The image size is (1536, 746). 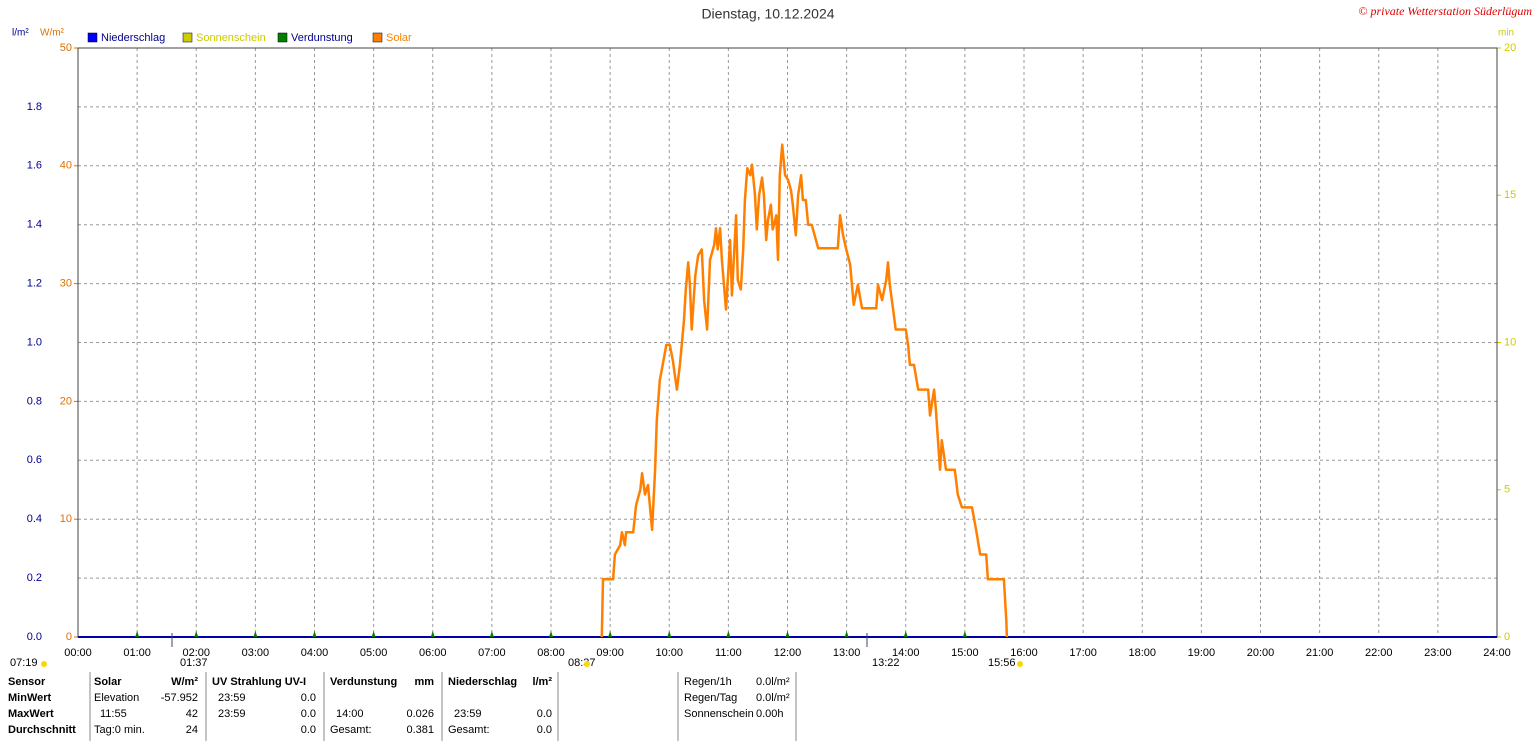 I want to click on y-tick-label: 50, so click(x=66, y=48).